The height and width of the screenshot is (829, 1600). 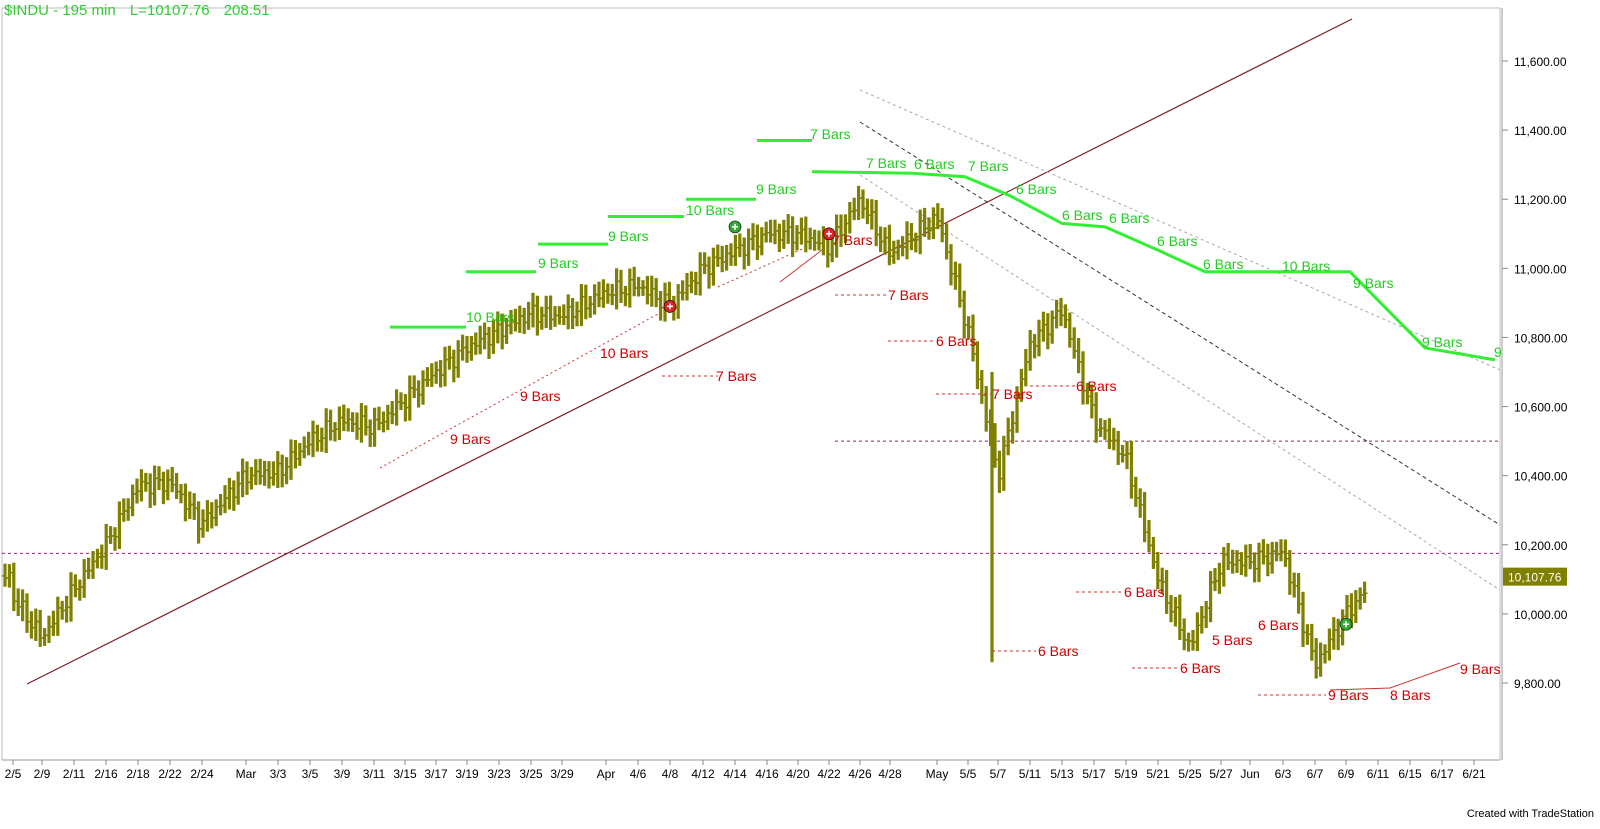 I want to click on y-tick-label: 11,600.00, so click(x=1540, y=62).